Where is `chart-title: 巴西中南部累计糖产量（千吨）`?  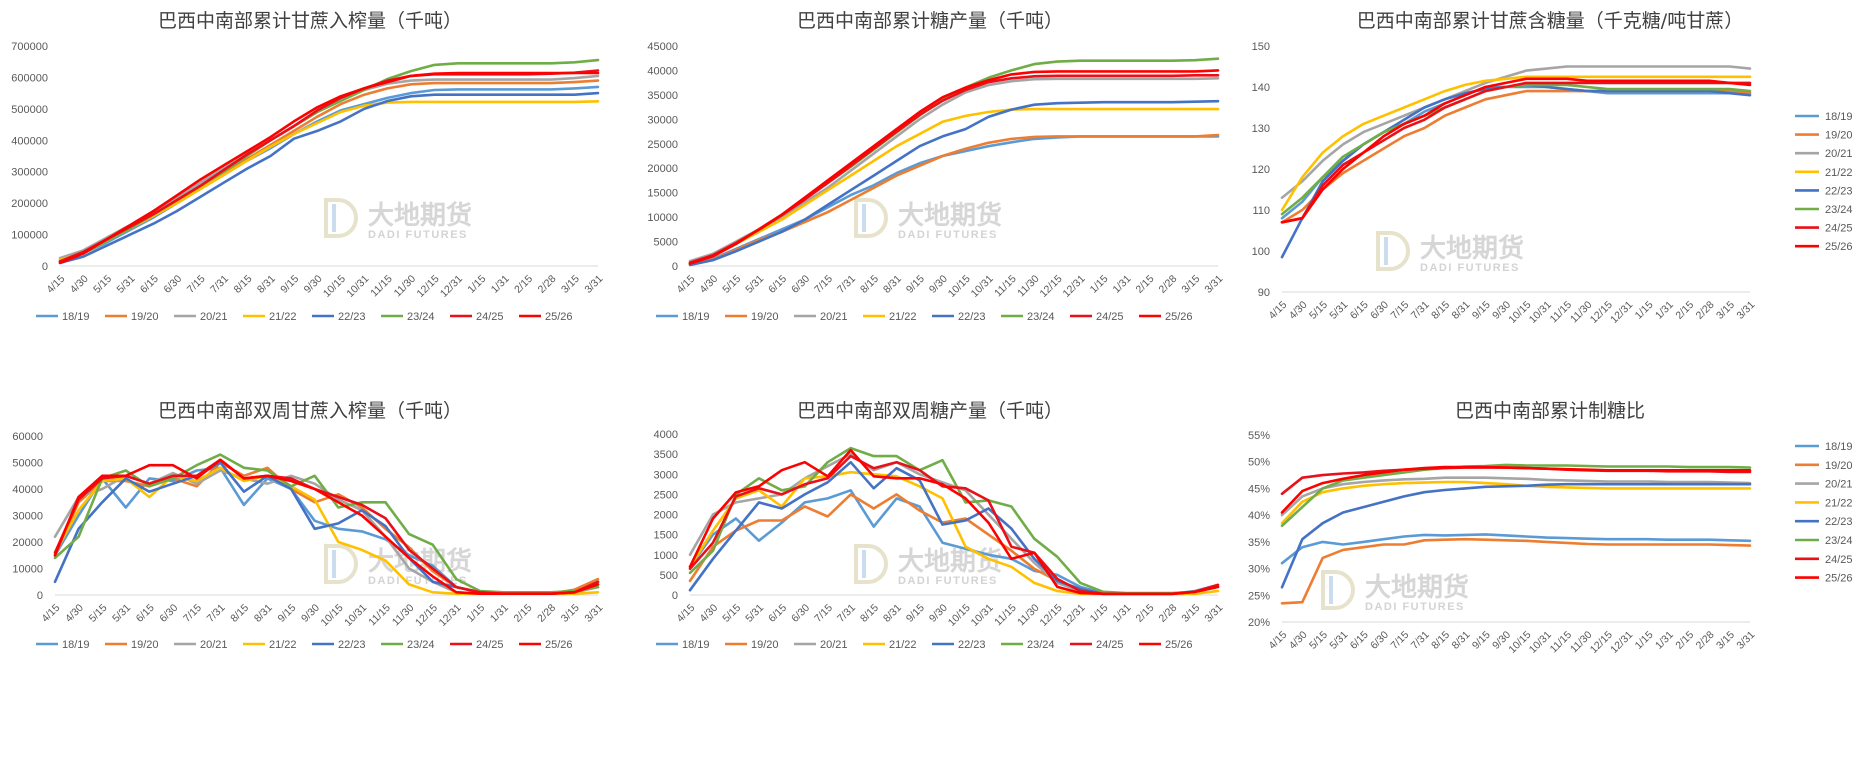 chart-title: 巴西中南部累计糖产量（千吨） is located at coordinates (930, 21).